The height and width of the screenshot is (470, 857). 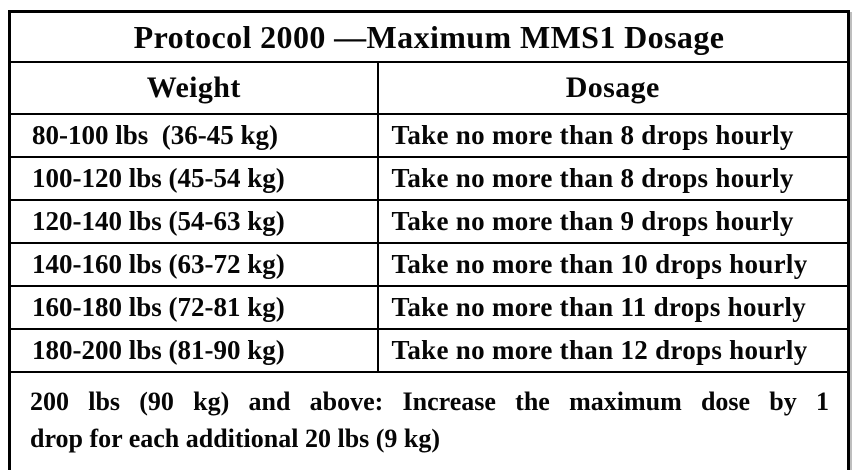 I want to click on column-header-weight: Weight, so click(x=193, y=88).